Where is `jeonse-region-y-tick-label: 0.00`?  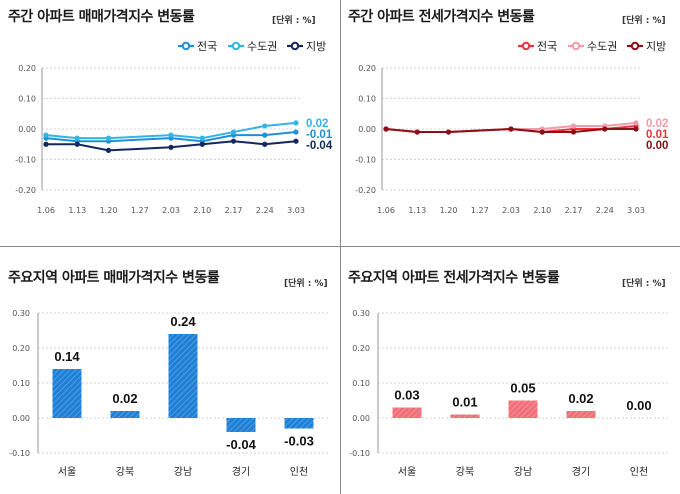 jeonse-region-y-tick-label: 0.00 is located at coordinates (361, 418).